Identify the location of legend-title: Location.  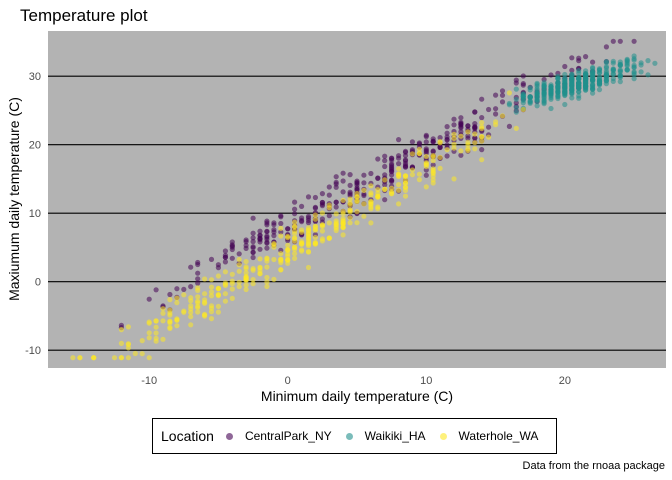
(187, 436).